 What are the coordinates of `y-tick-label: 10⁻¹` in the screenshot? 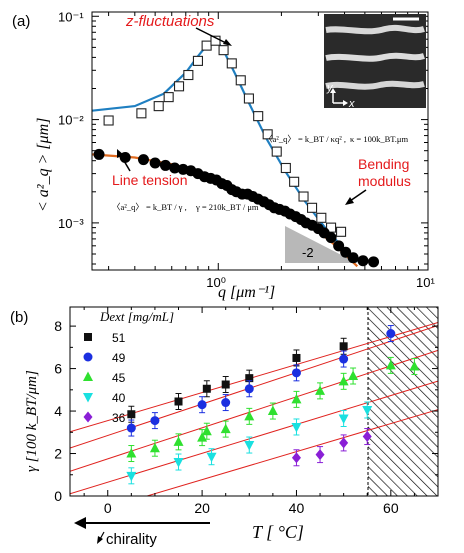 It's located at (71, 16).